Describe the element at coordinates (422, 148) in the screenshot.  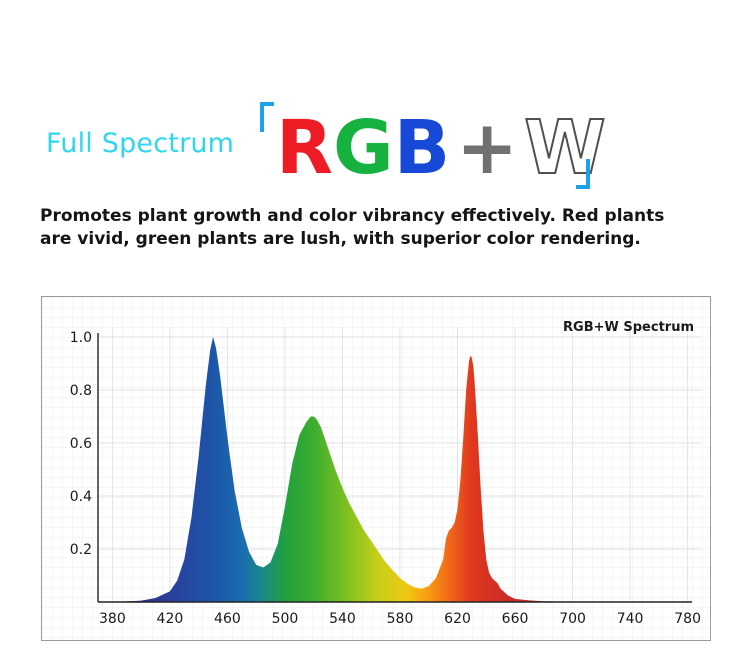
I see `logo-letter-b: B` at that location.